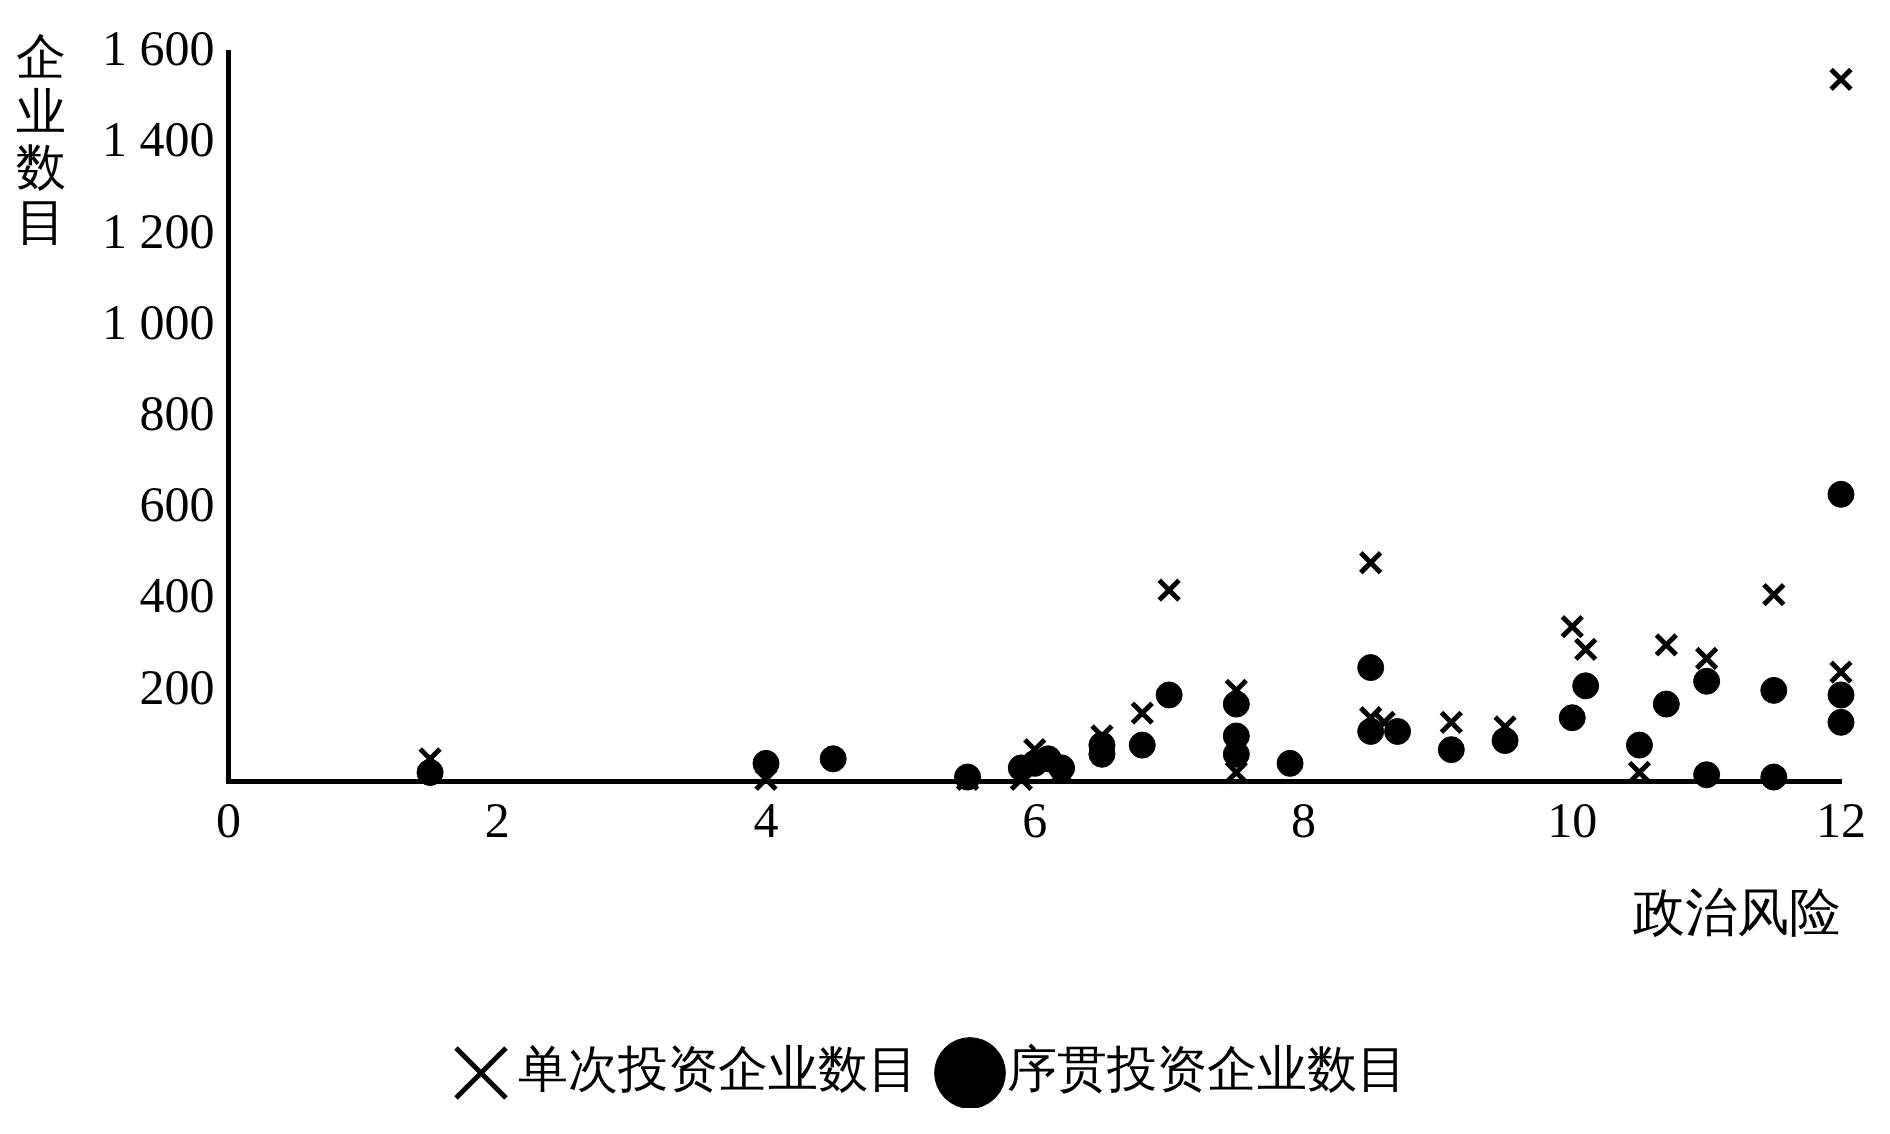 The image size is (1890, 1134). Describe the element at coordinates (228, 819) in the screenshot. I see `x-tick-label: 0` at that location.